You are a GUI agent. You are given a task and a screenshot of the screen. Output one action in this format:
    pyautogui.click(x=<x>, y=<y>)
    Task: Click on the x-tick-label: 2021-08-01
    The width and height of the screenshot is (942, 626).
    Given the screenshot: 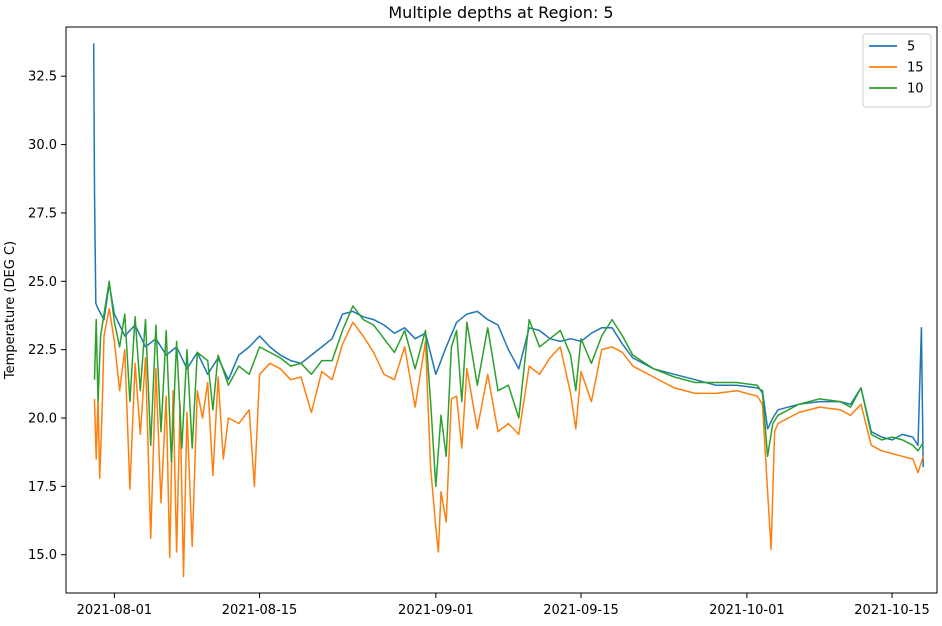 What is the action you would take?
    pyautogui.click(x=115, y=610)
    